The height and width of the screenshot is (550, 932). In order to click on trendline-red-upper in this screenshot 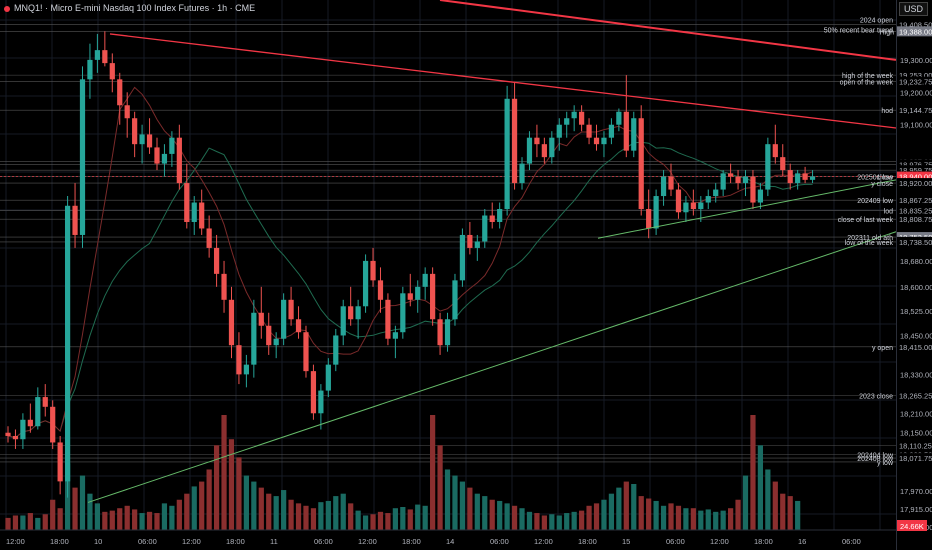, I will do `click(503, 81)`.